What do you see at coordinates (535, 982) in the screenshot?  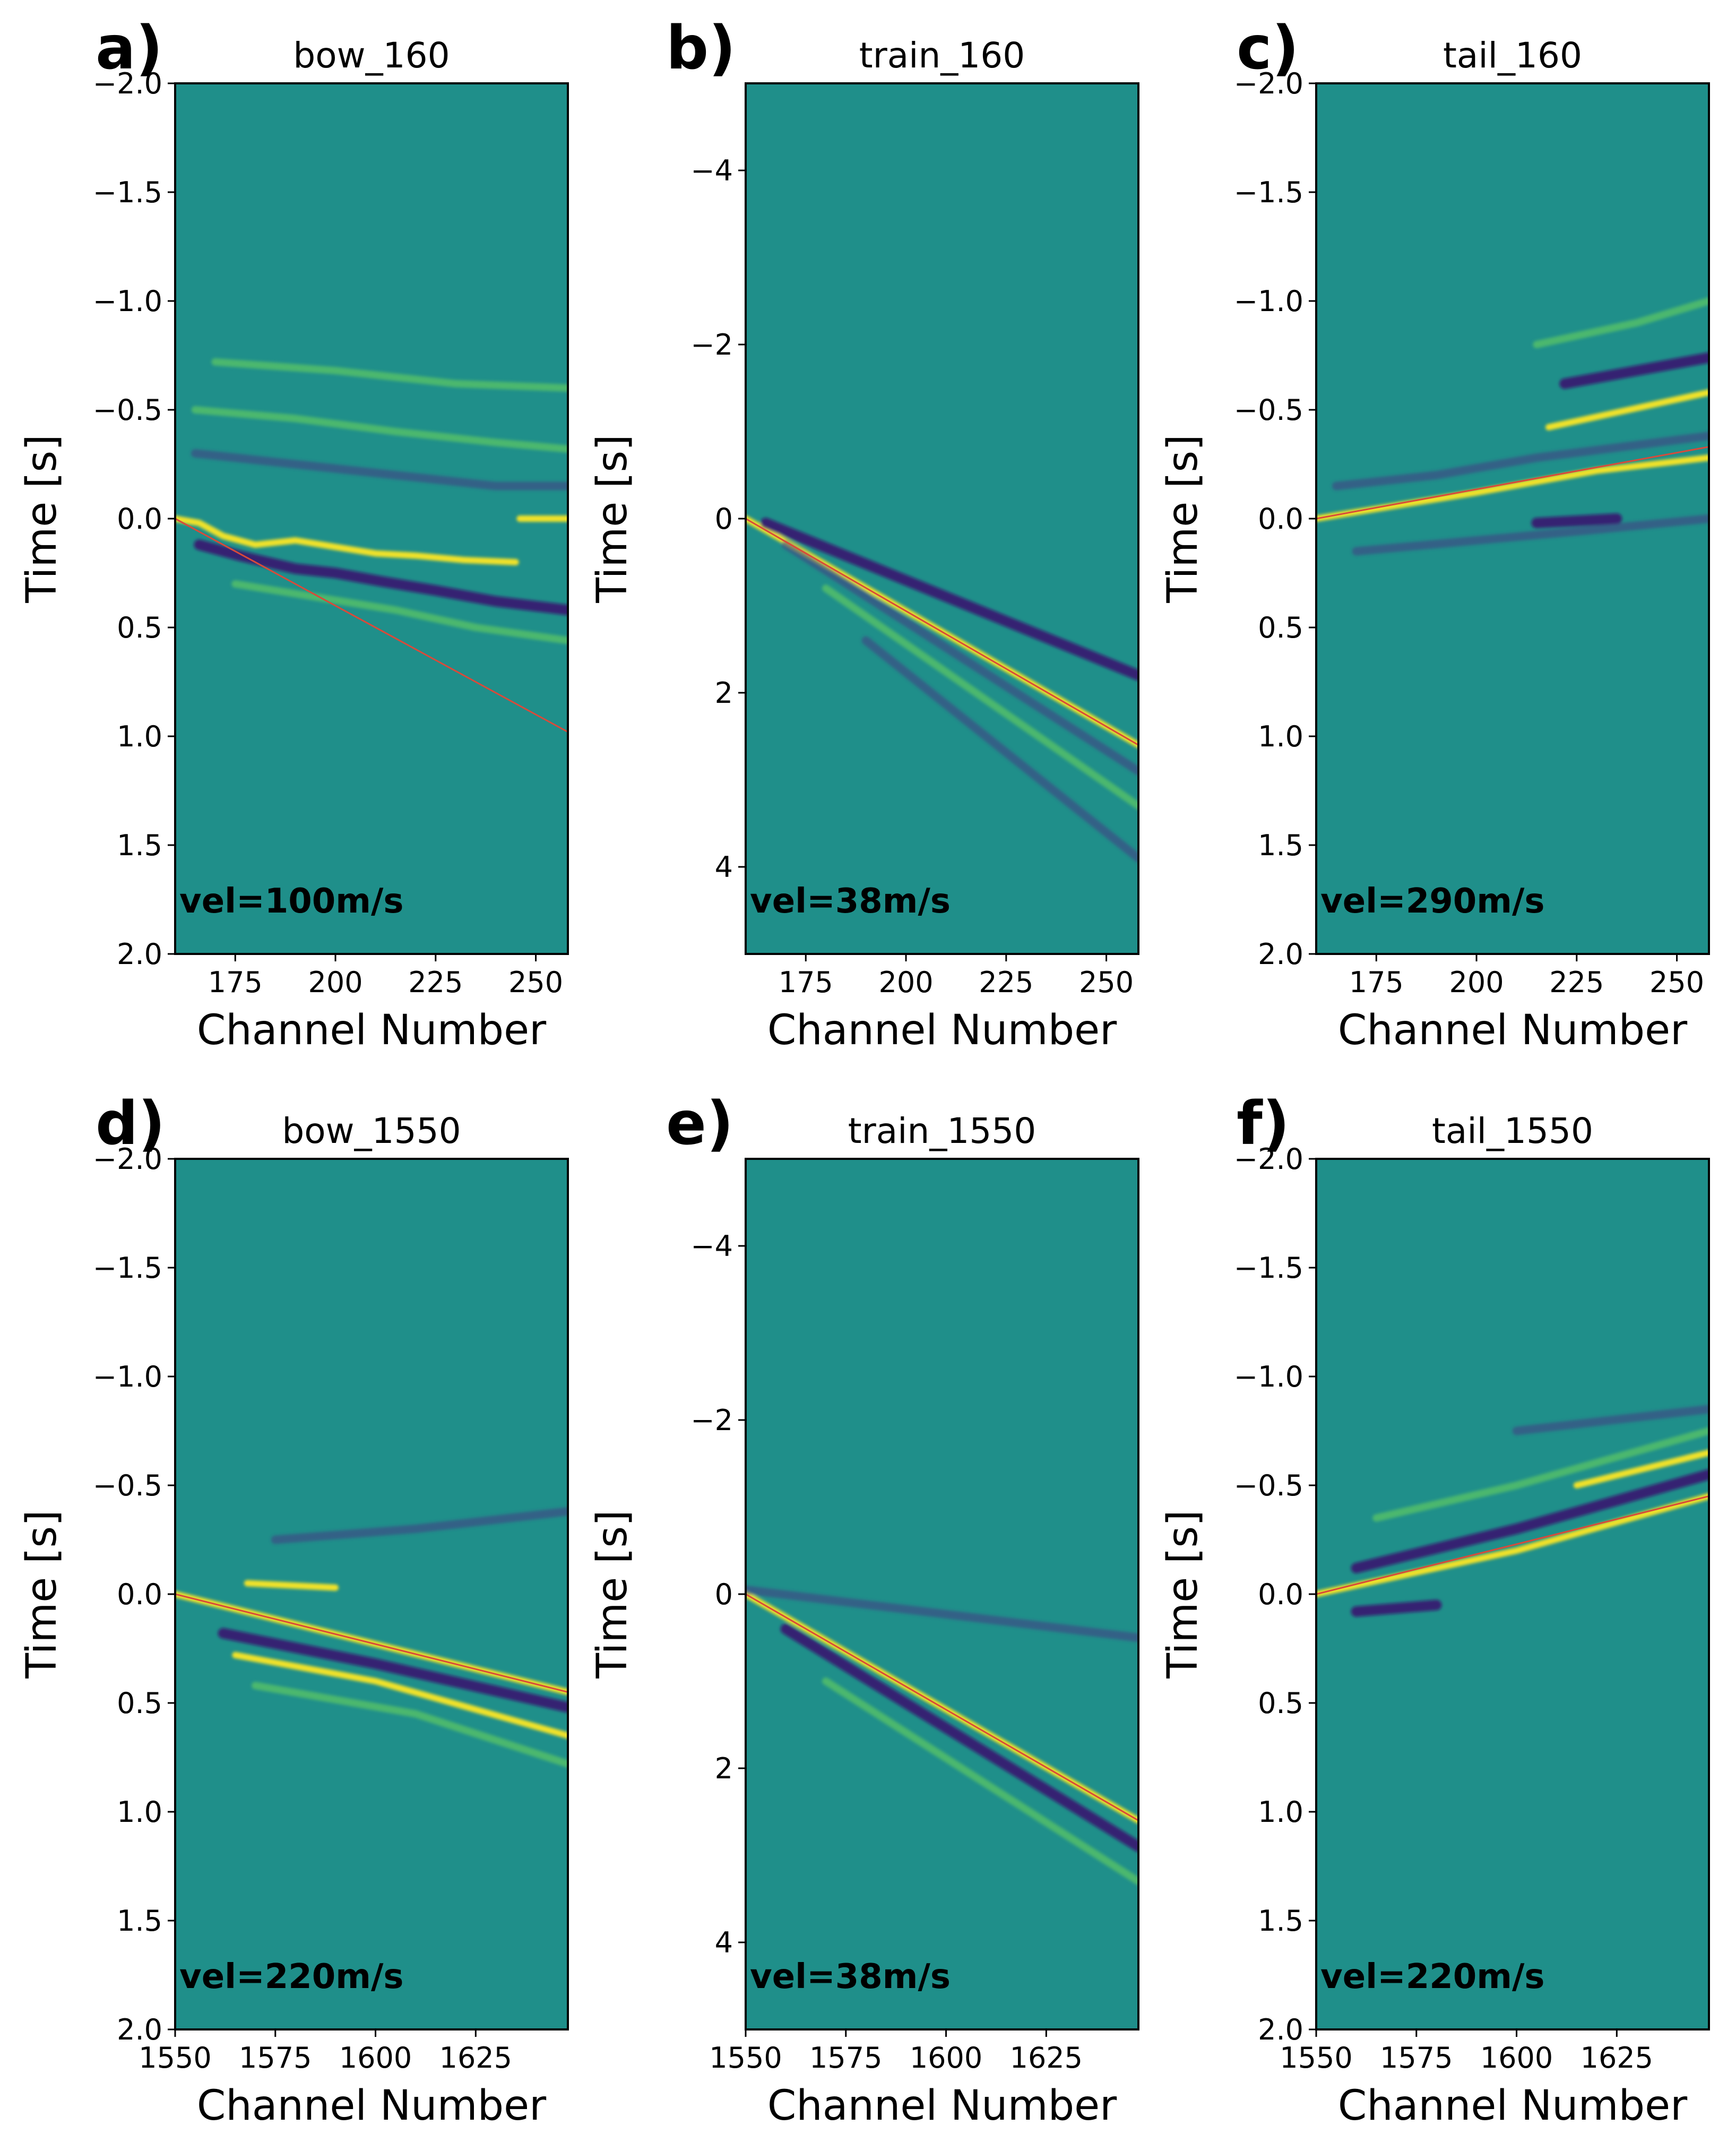 I see `x-tick-label: 250` at bounding box center [535, 982].